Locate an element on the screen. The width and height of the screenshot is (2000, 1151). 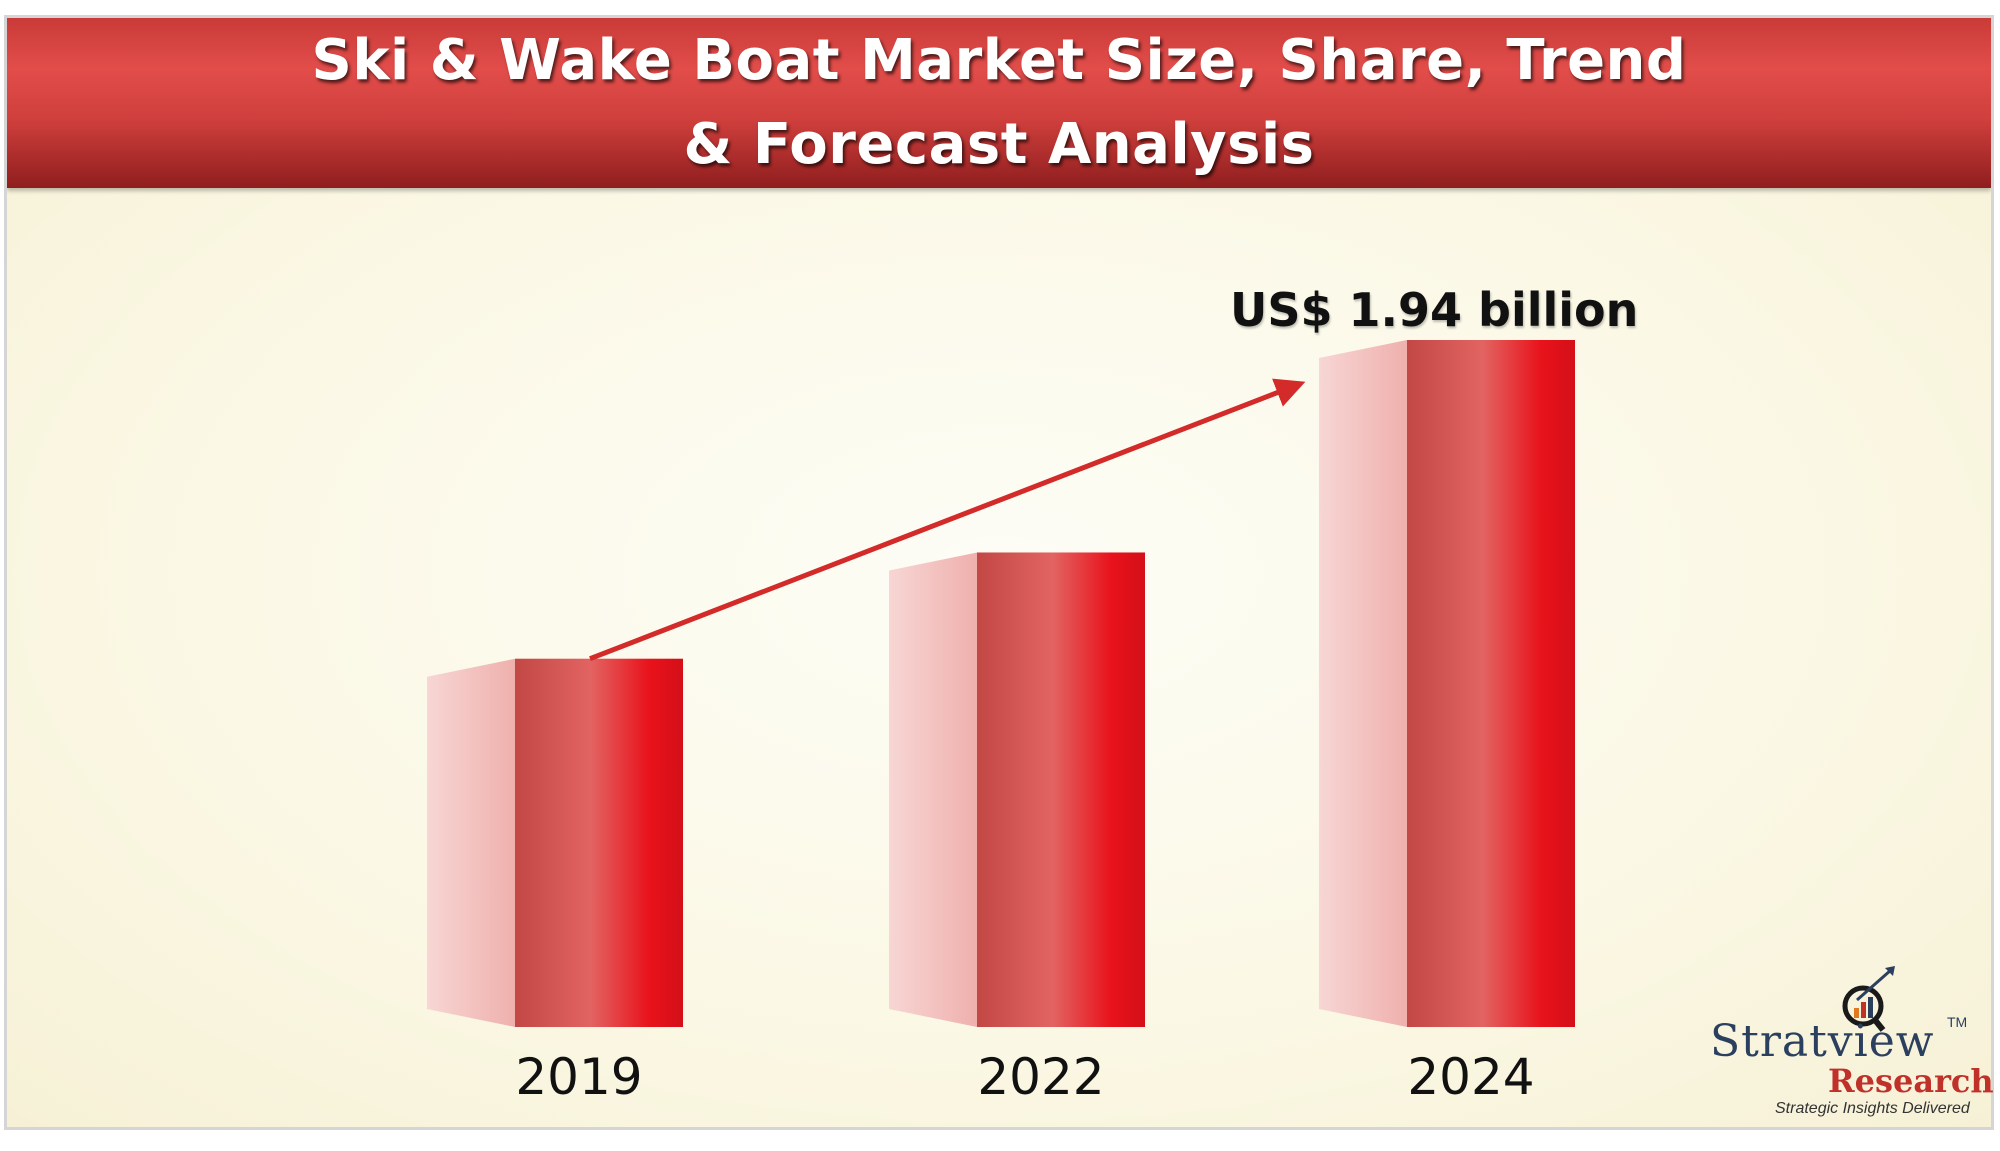
value-callout: US$ 1.94 billion is located at coordinates (1434, 310).